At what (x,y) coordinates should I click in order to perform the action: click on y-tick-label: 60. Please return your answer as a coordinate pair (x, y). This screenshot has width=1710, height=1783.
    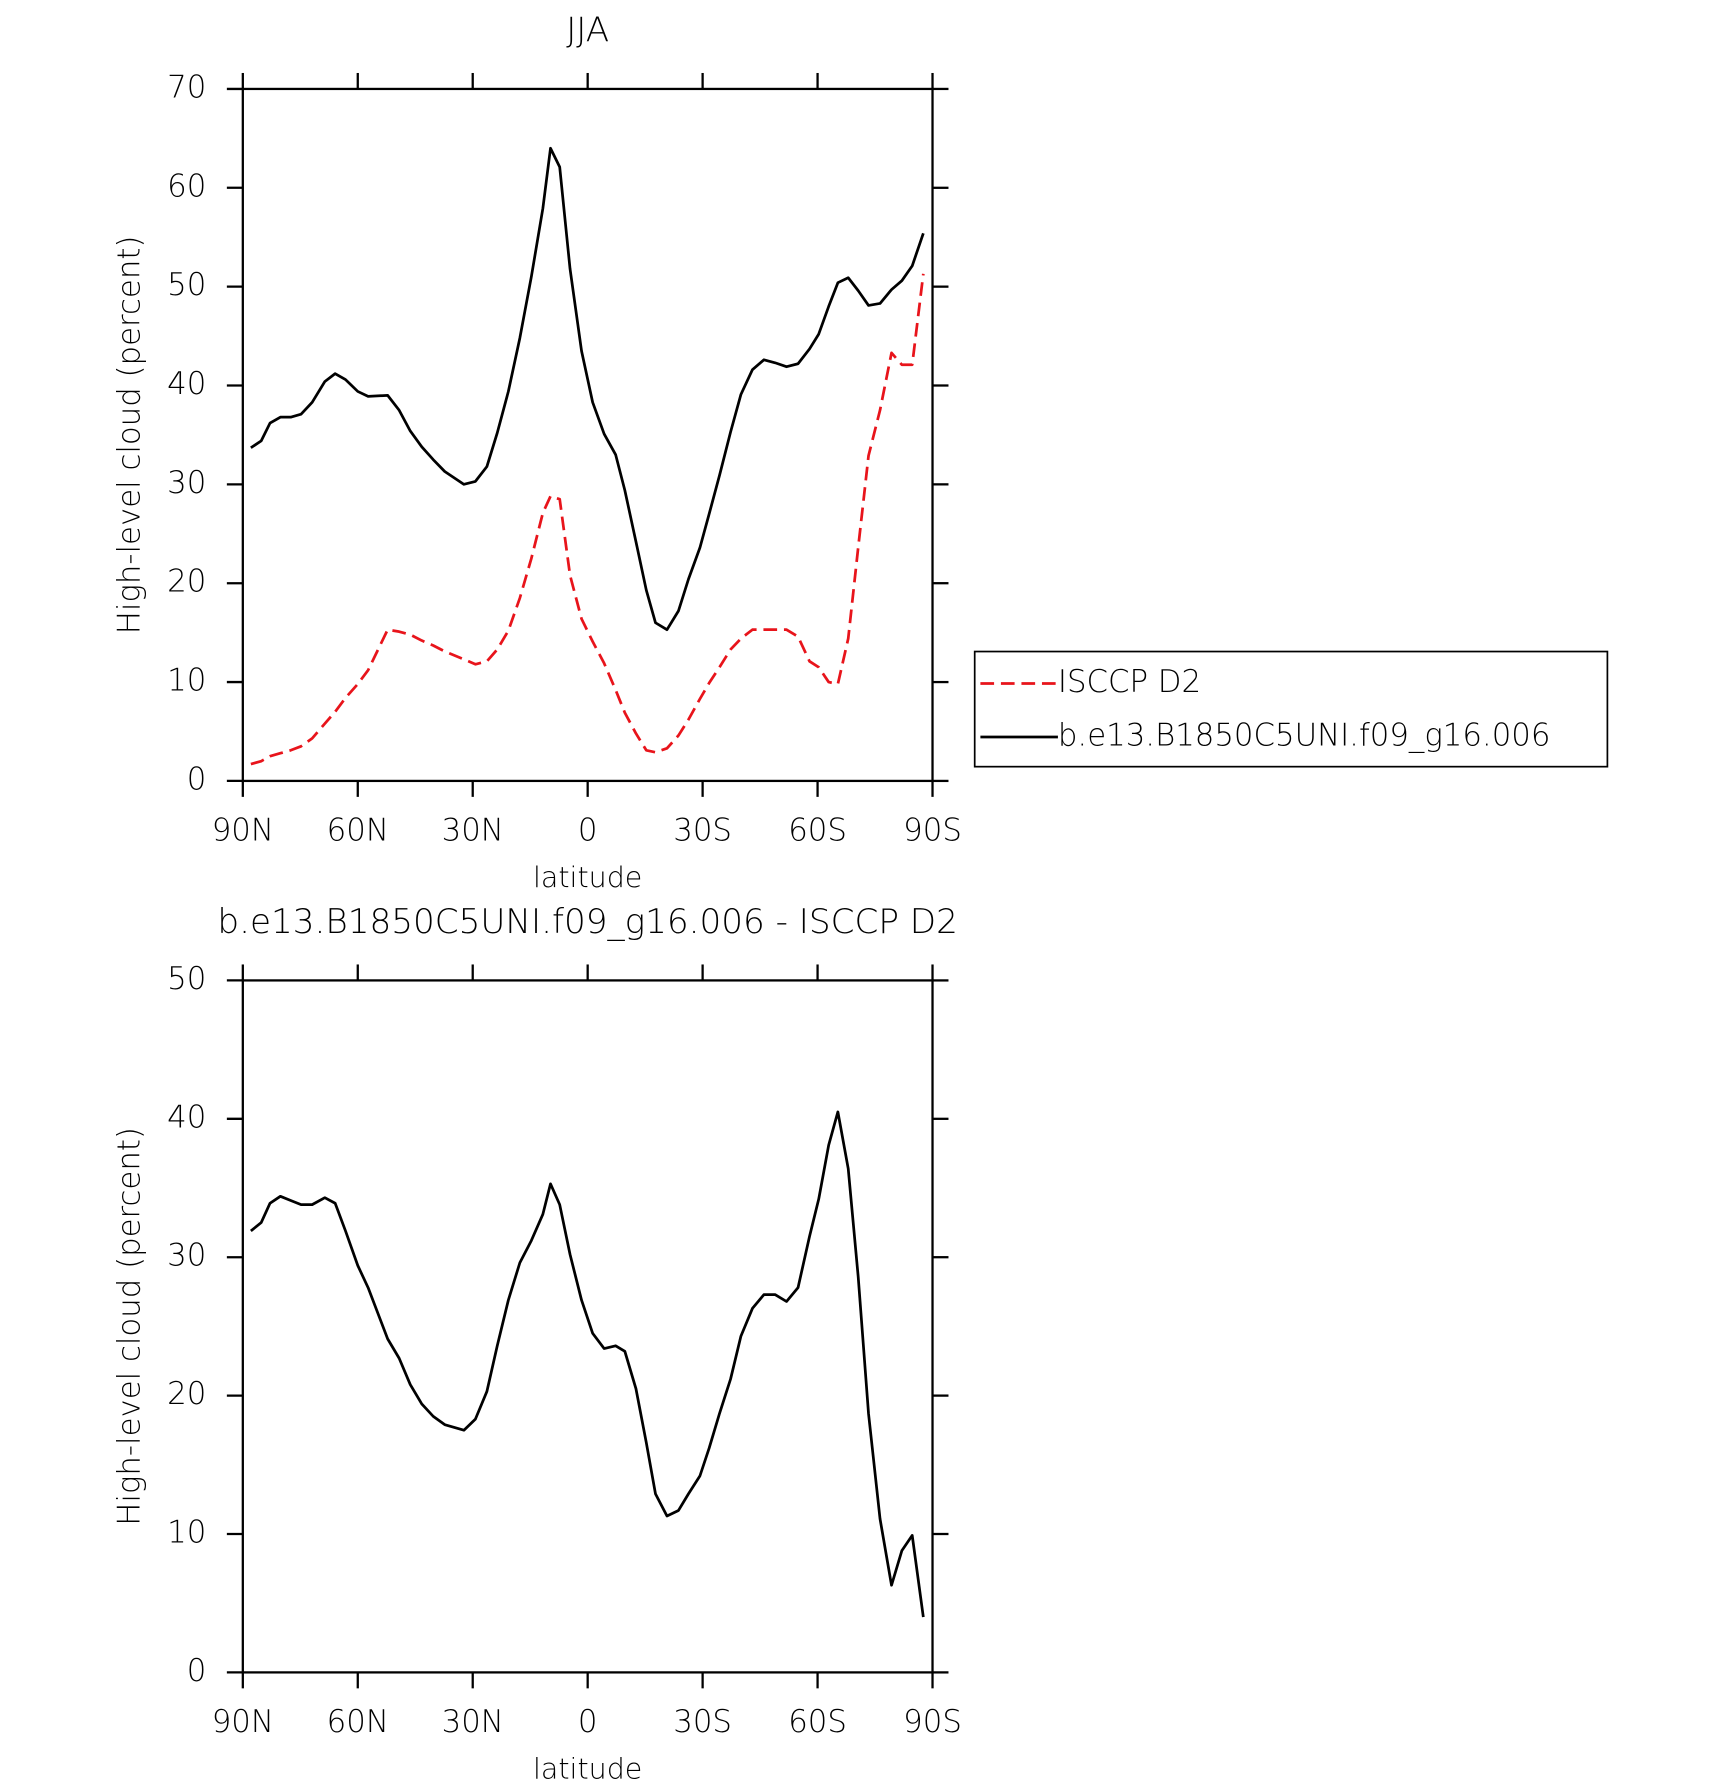
    Looking at the image, I should click on (186, 186).